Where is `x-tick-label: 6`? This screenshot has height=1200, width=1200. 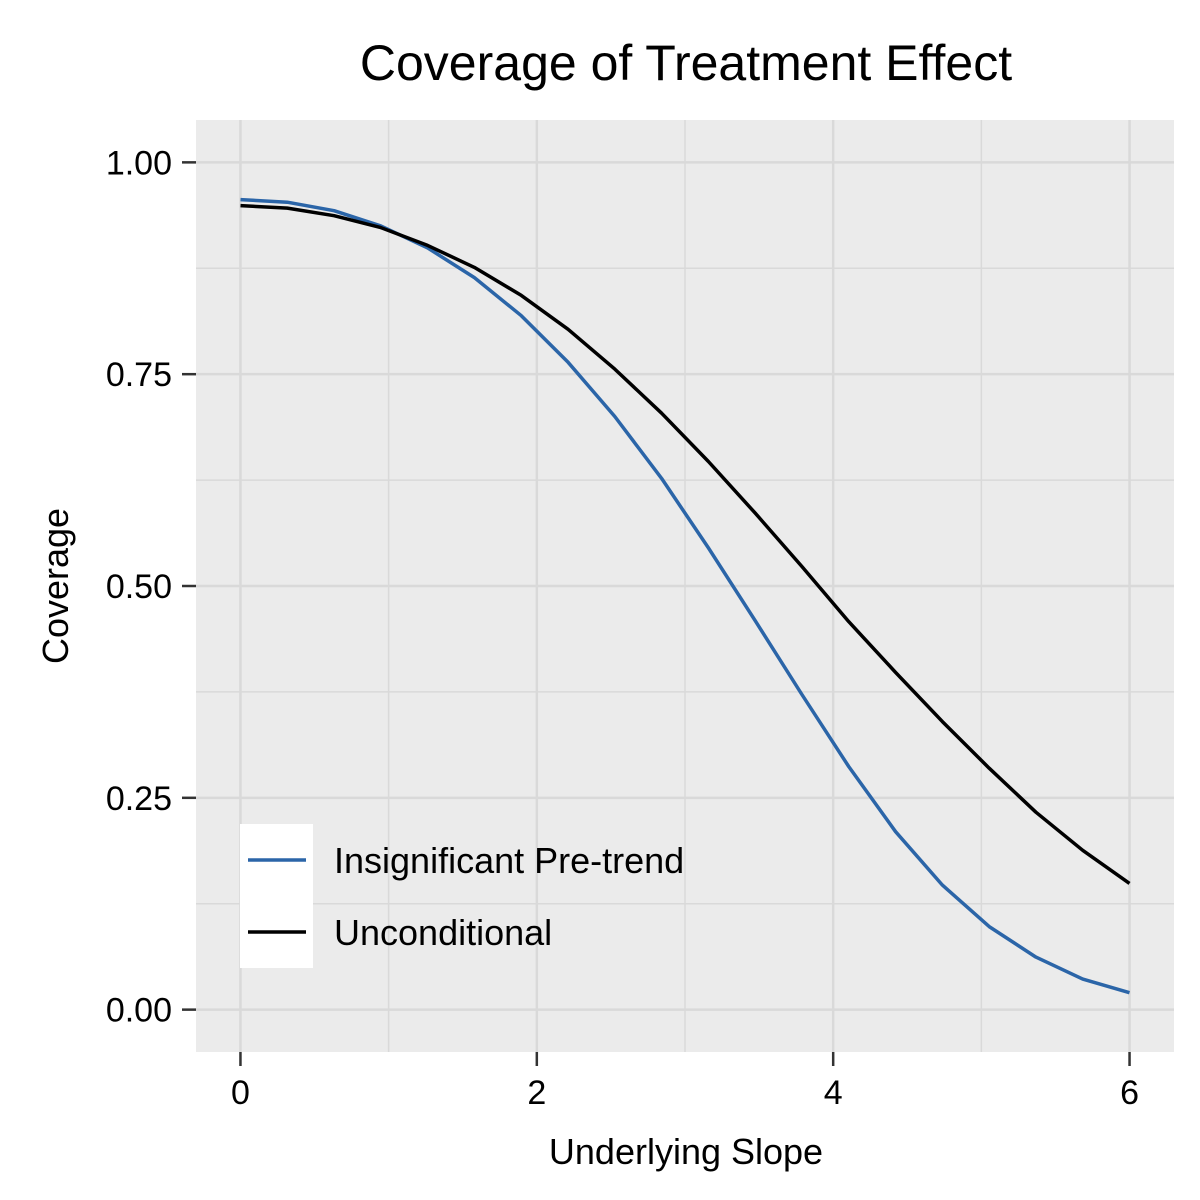 x-tick-label: 6 is located at coordinates (1129, 1093).